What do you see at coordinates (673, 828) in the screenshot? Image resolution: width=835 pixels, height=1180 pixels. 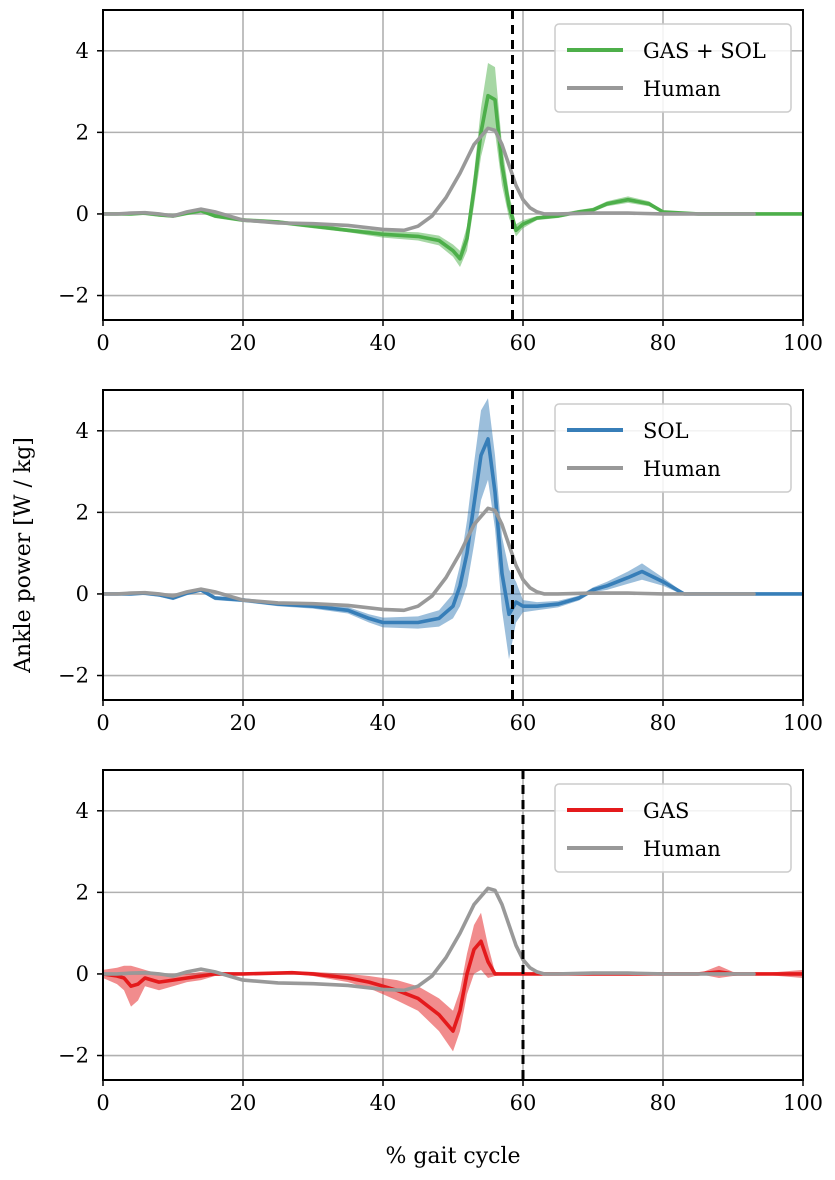 I see `legend: GAS Human` at bounding box center [673, 828].